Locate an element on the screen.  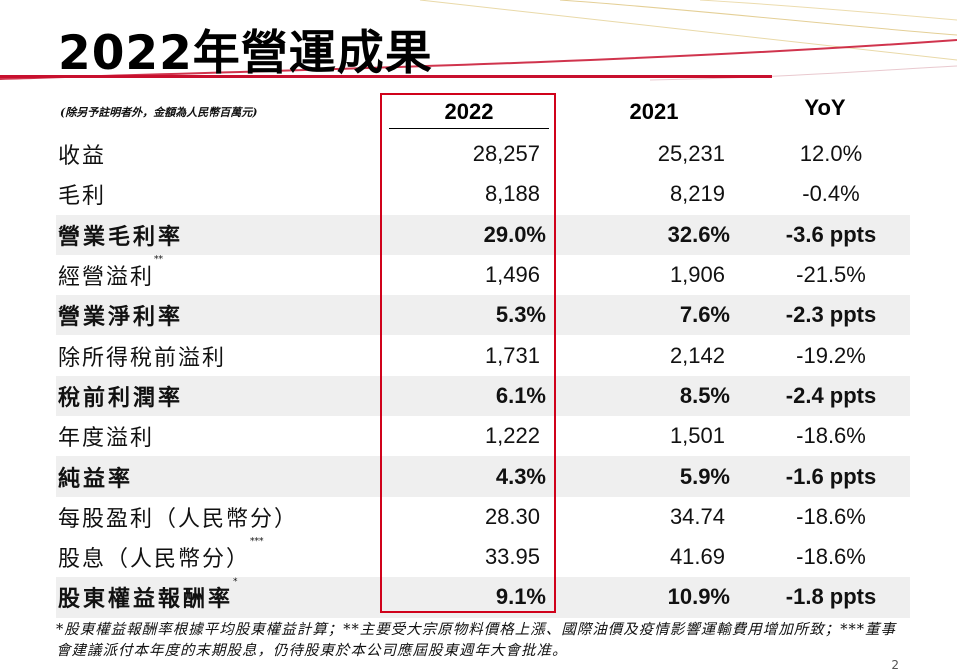
value-yoy: -2.4 ppts is located at coordinates (831, 395).